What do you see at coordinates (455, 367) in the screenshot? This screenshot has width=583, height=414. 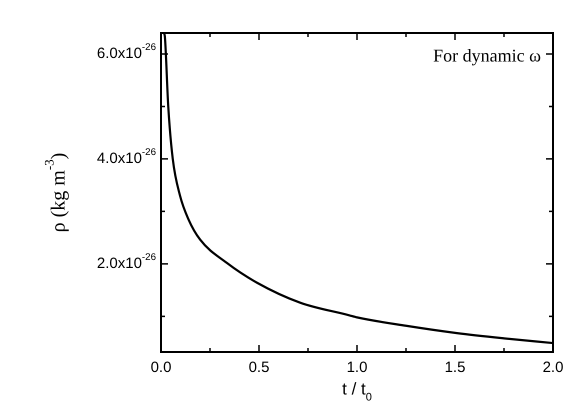 I see `x-tick-label: 1.5` at bounding box center [455, 367].